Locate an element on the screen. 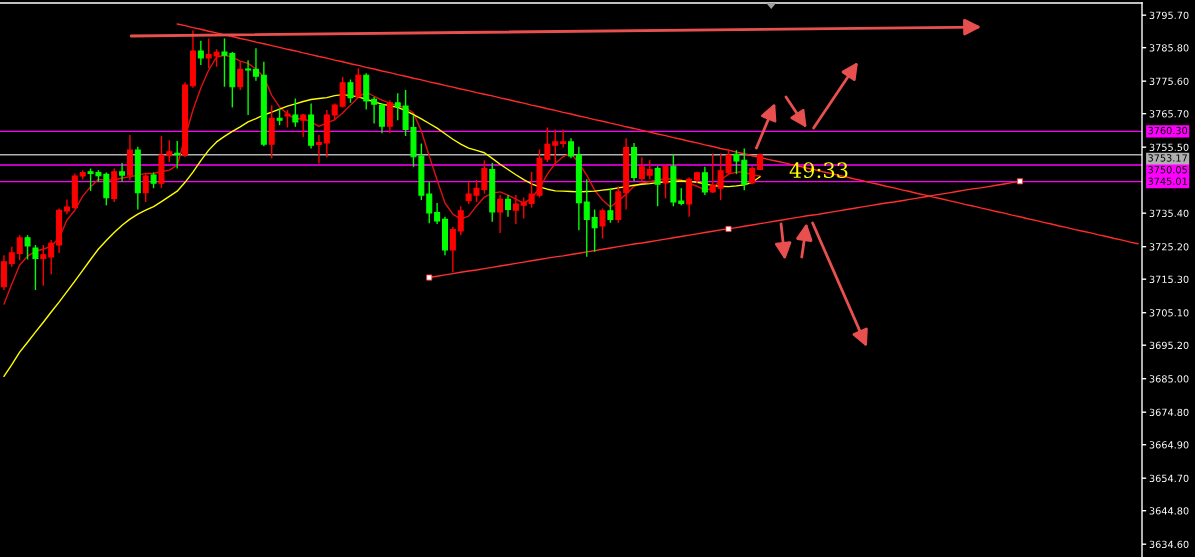 This screenshot has width=1195, height=557. y-tick-label: 3685.00 is located at coordinates (1169, 379).